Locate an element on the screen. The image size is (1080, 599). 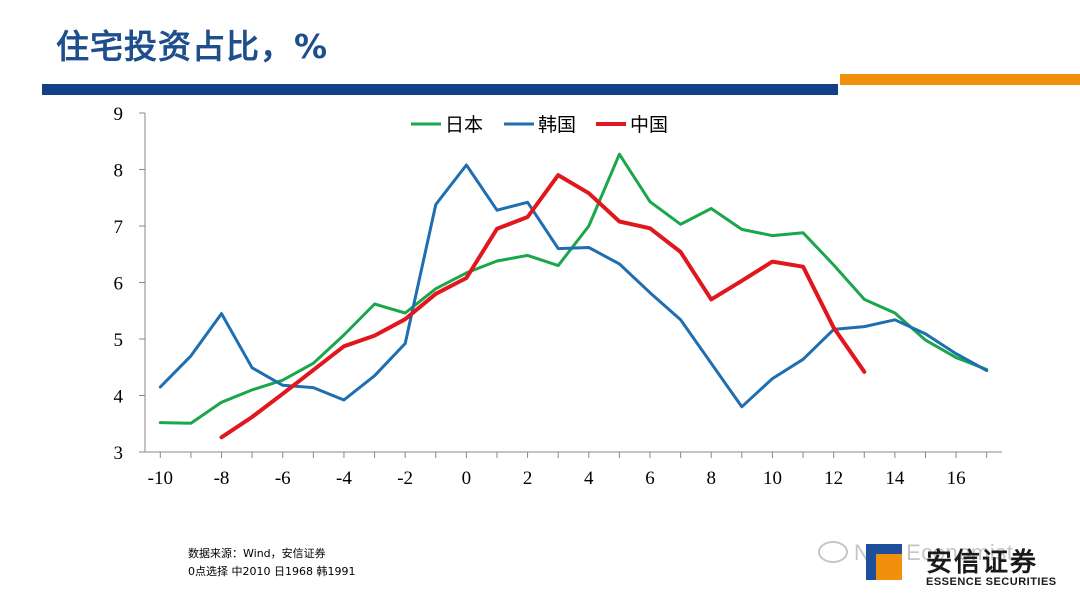
company-logo: 安信证券 ESSENCE SECURITIES is located at coordinates (971, 566).